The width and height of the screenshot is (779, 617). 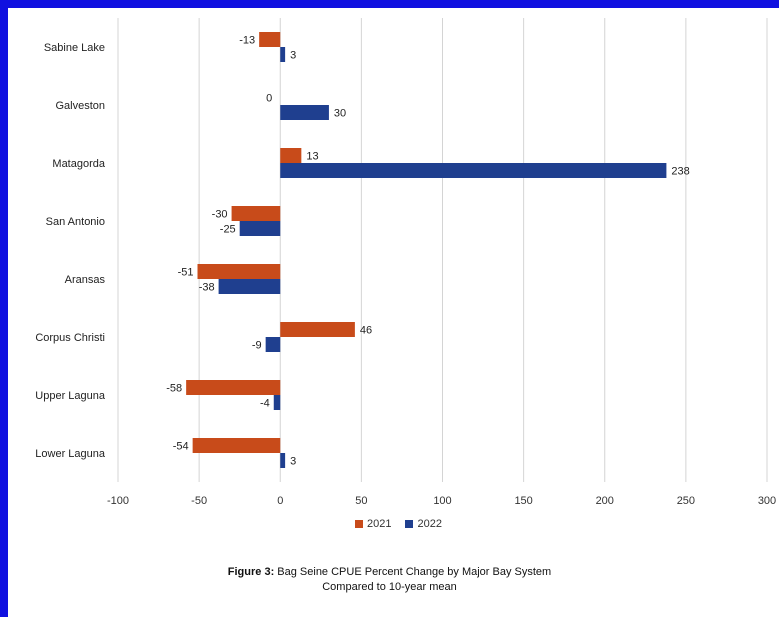 I want to click on data-label: 46, so click(x=366, y=331).